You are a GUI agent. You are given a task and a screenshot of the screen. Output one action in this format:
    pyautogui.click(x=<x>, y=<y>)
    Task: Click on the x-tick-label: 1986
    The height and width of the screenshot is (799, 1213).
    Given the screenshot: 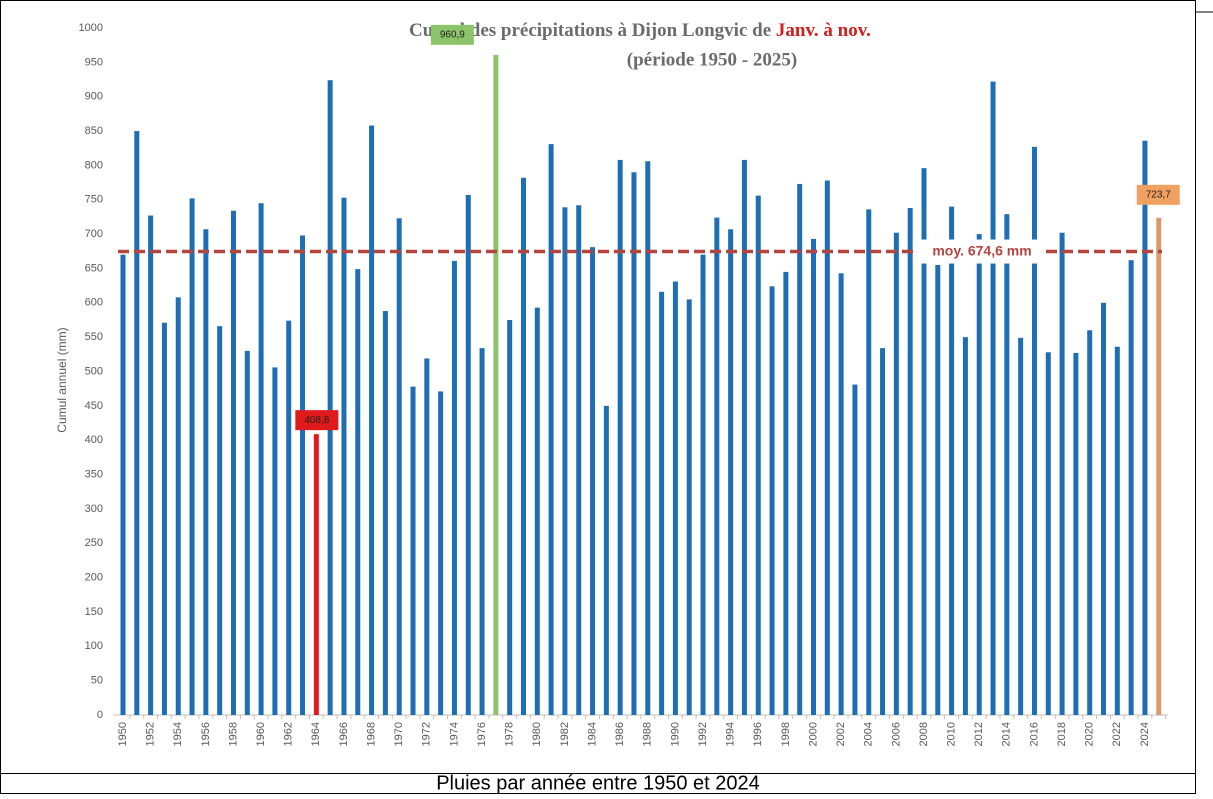 What is the action you would take?
    pyautogui.click(x=620, y=734)
    